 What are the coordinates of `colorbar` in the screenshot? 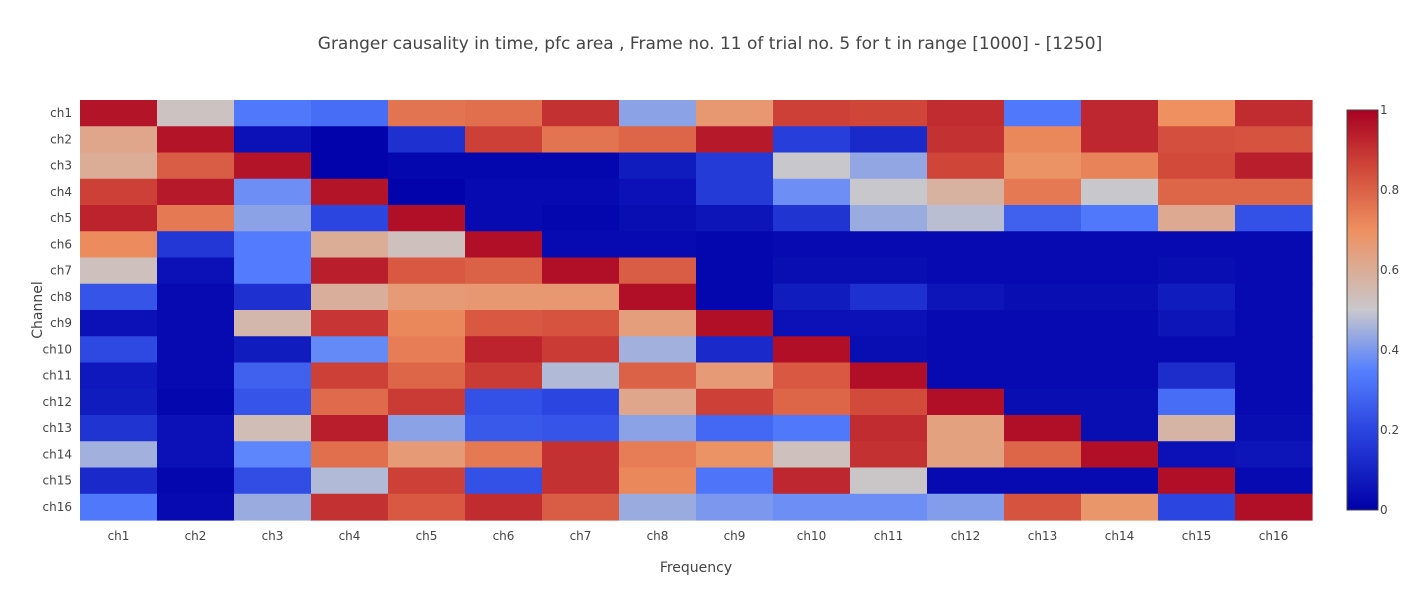 It's located at (1362, 310).